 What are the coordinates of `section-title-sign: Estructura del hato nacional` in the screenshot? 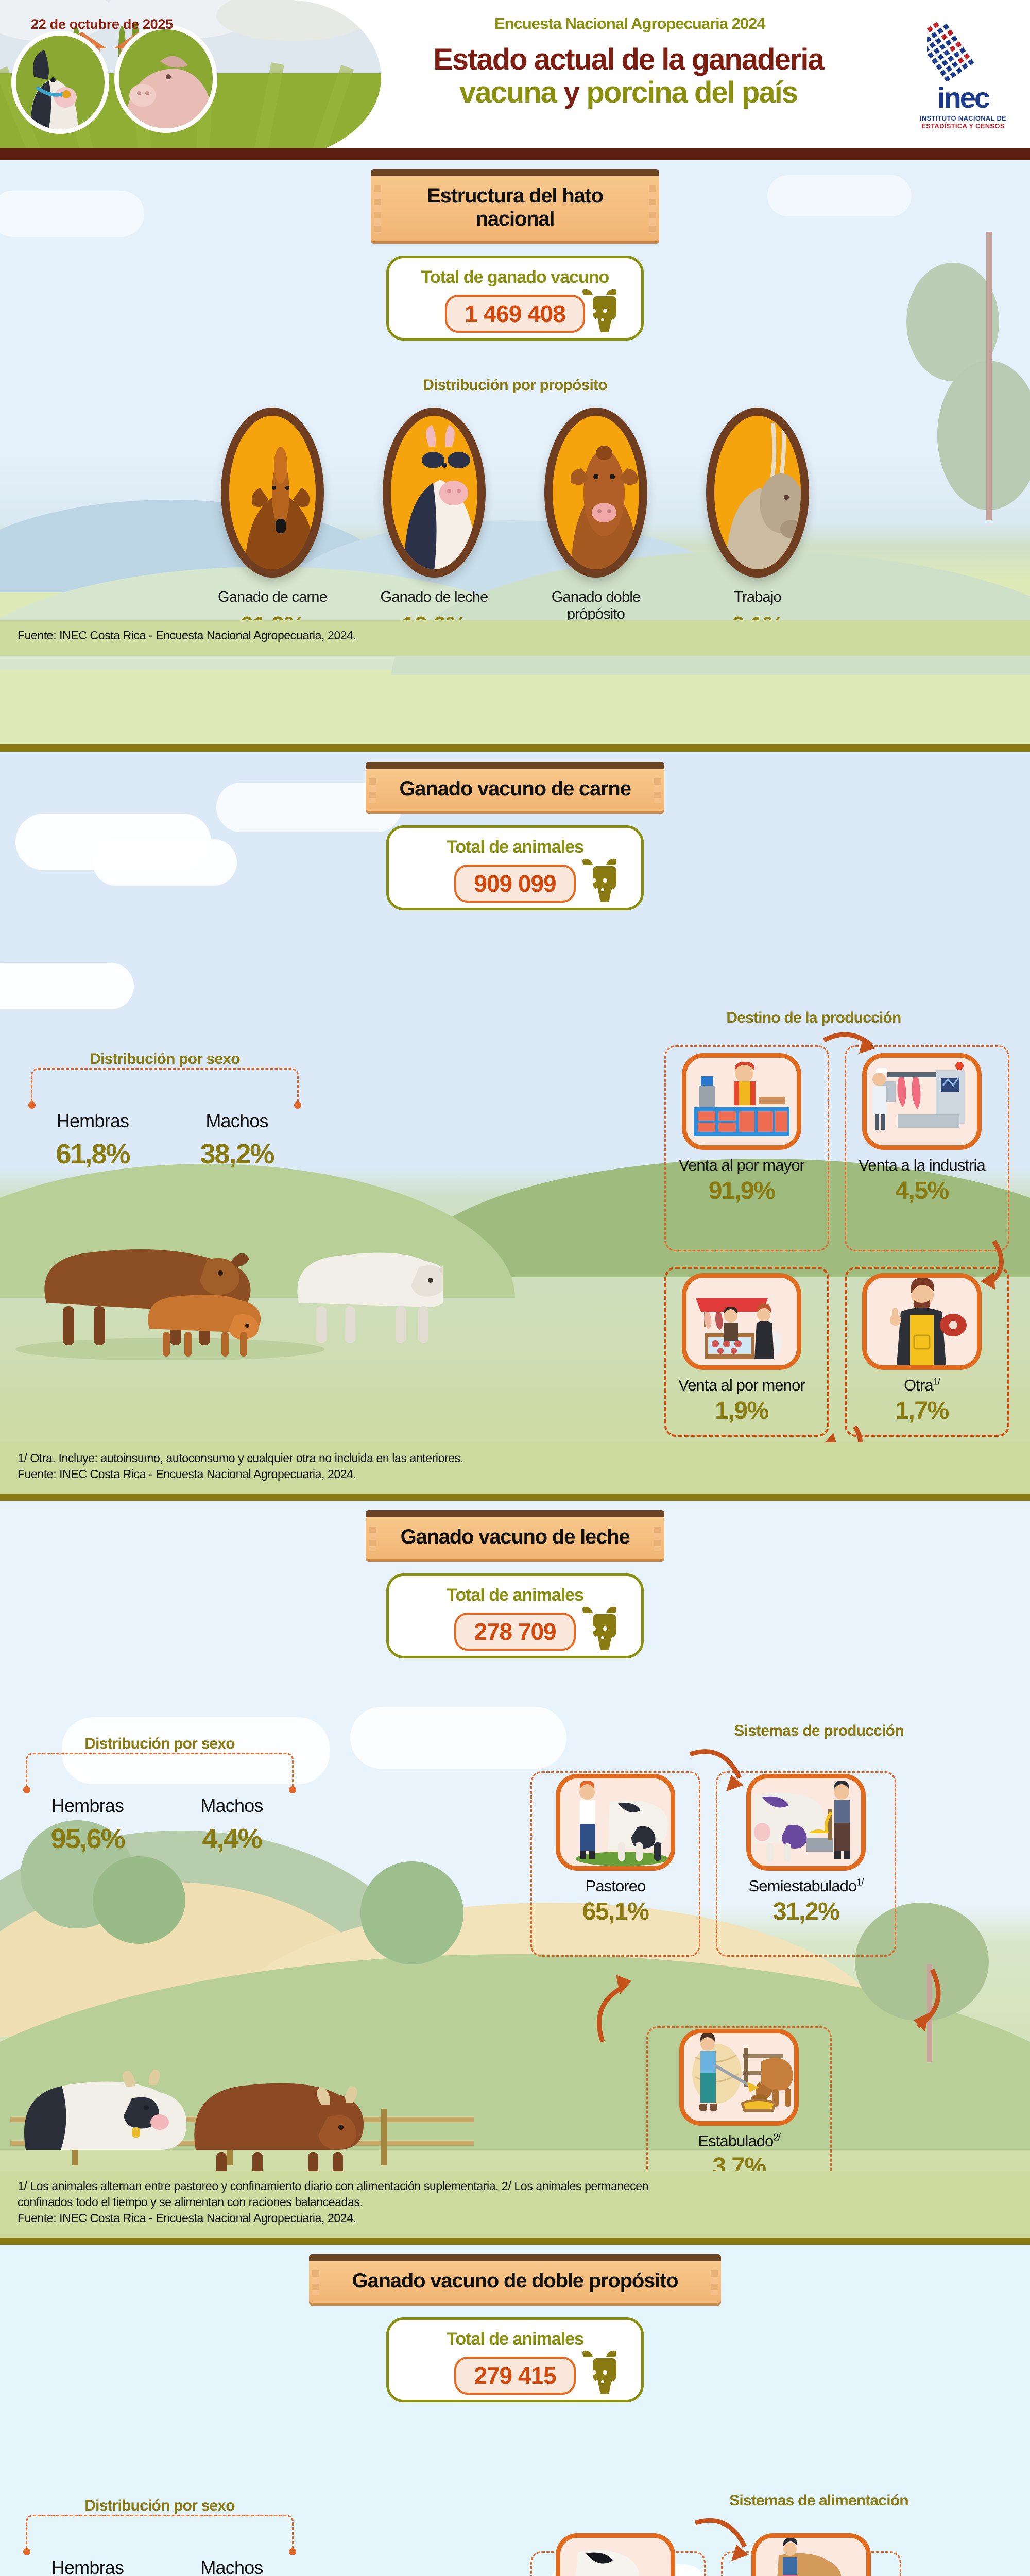 It's located at (515, 205).